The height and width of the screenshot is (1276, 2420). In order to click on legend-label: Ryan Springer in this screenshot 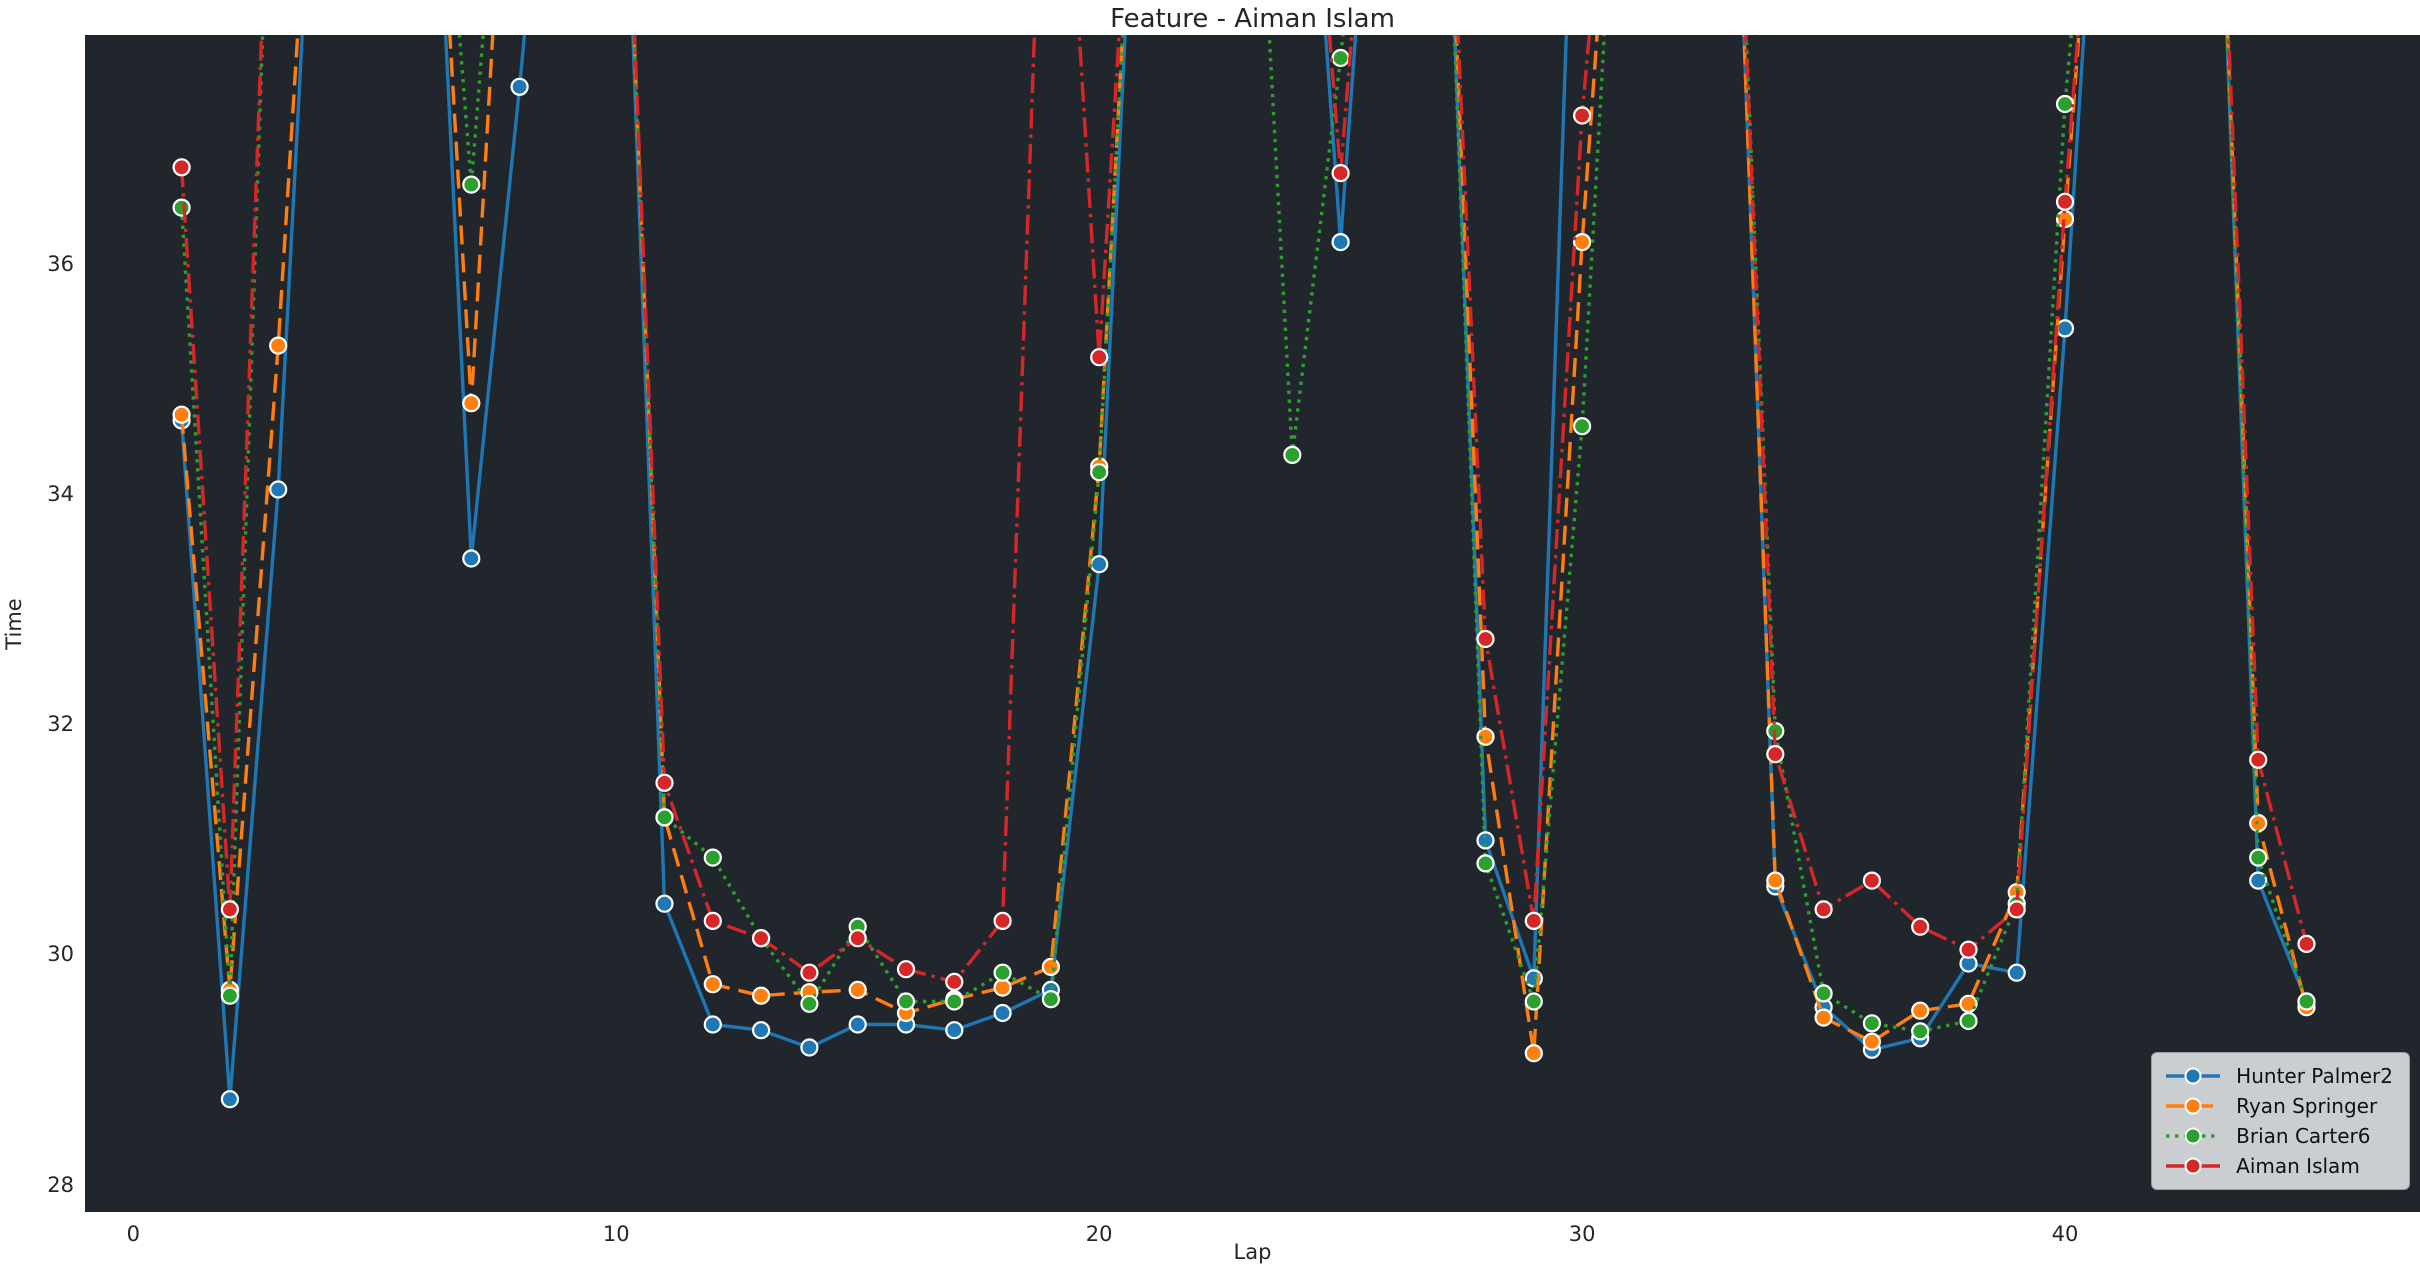, I will do `click(2307, 1106)`.